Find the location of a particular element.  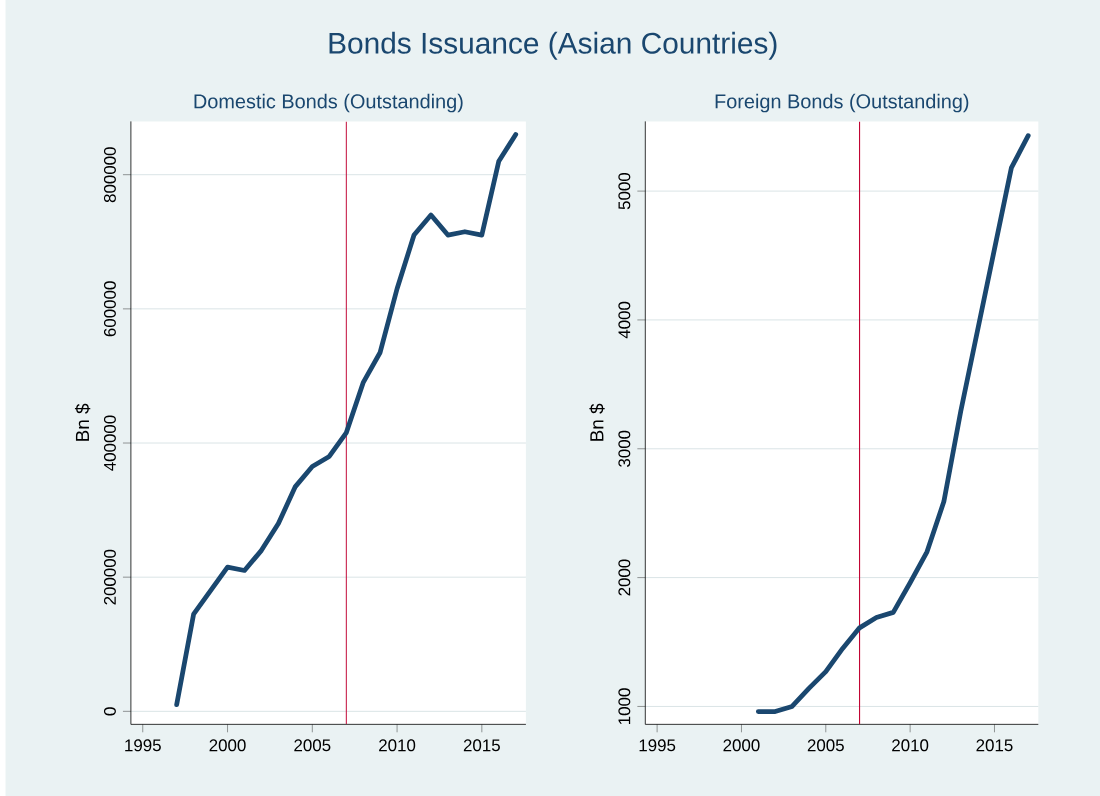

y-tick-label: 0 is located at coordinates (109, 711).